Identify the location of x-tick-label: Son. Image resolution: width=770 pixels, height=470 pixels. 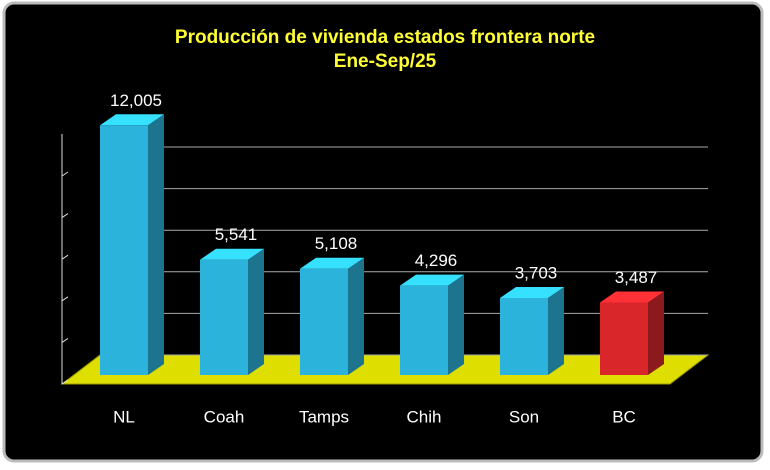
(524, 416).